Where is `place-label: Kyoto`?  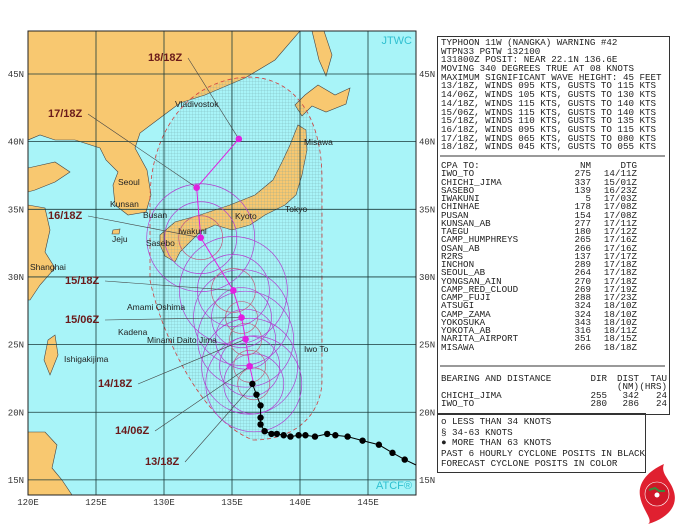
place-label: Kyoto is located at coordinates (246, 216).